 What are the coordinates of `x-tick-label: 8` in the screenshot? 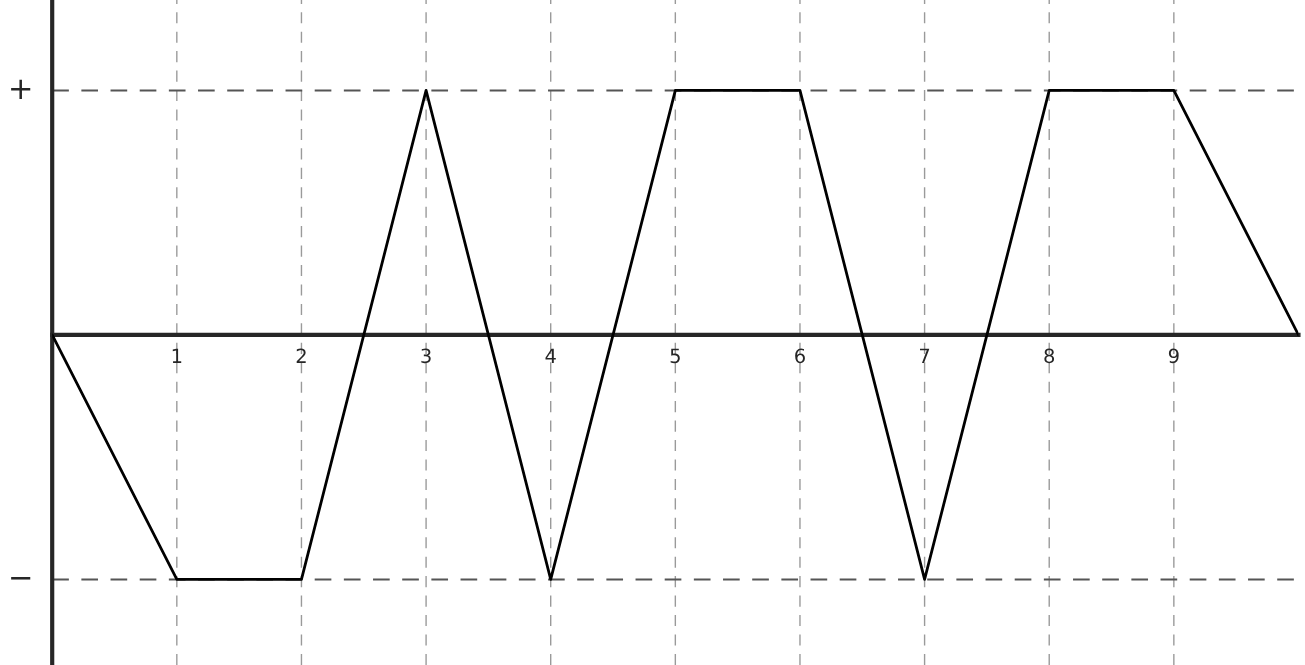 It's located at (1049, 356).